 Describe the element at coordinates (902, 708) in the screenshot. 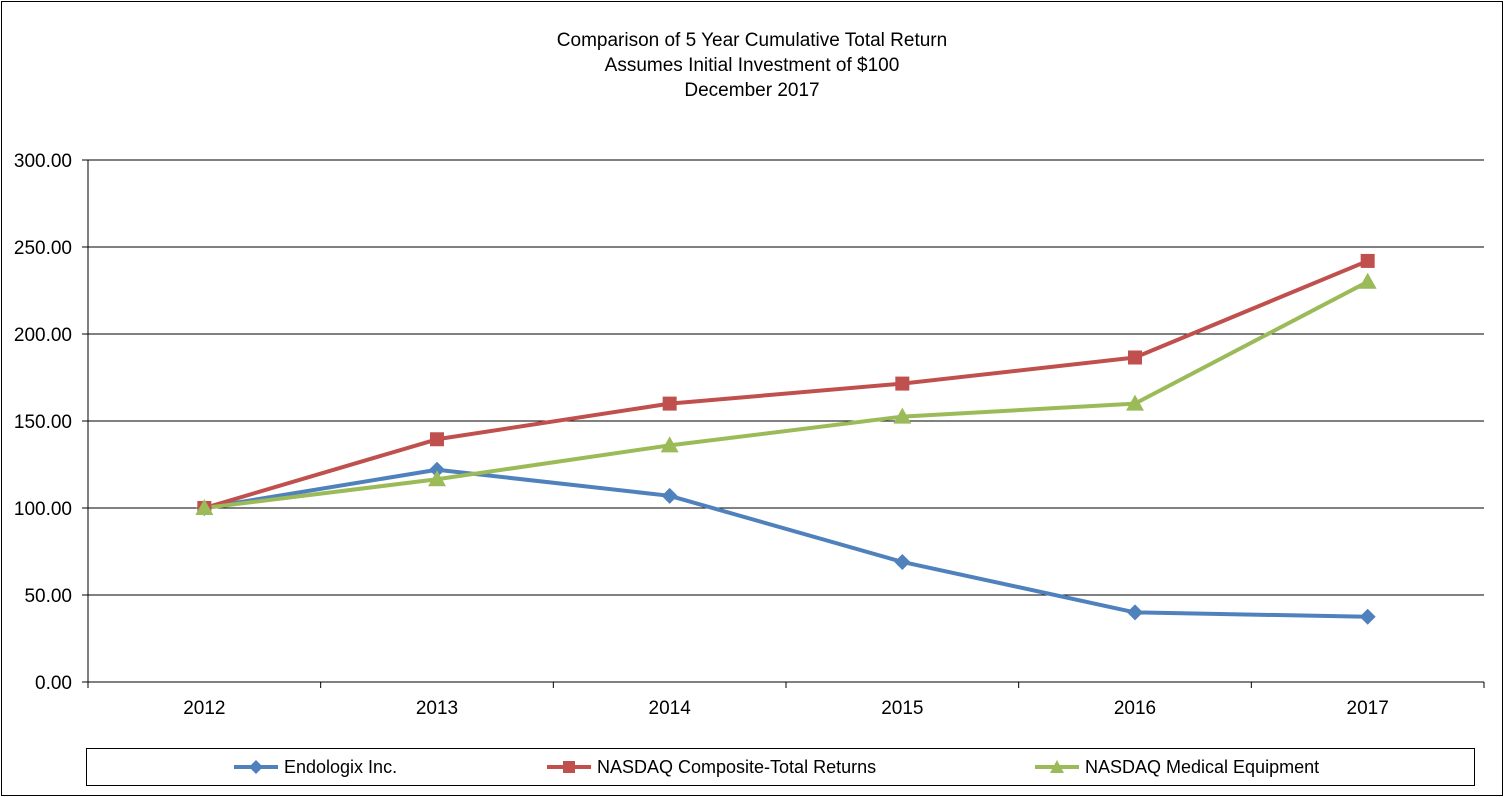

I see `x-tick-label: 2015` at that location.